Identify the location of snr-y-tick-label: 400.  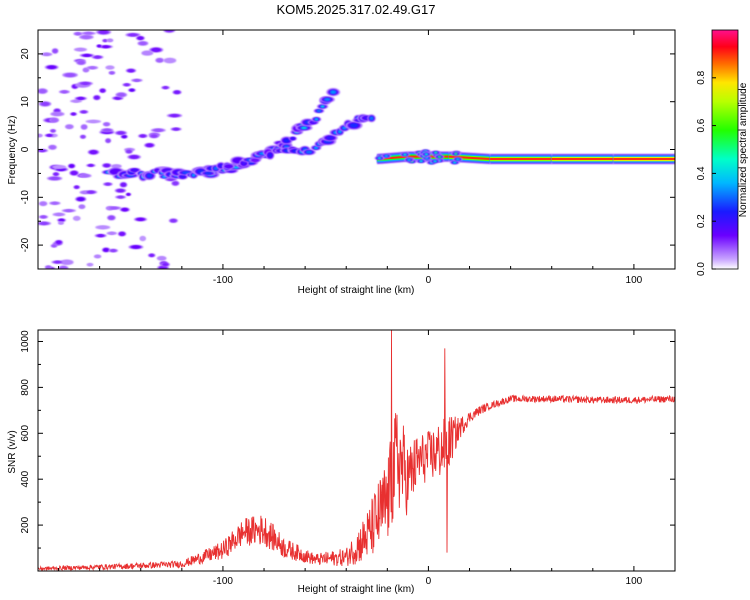
(25, 478).